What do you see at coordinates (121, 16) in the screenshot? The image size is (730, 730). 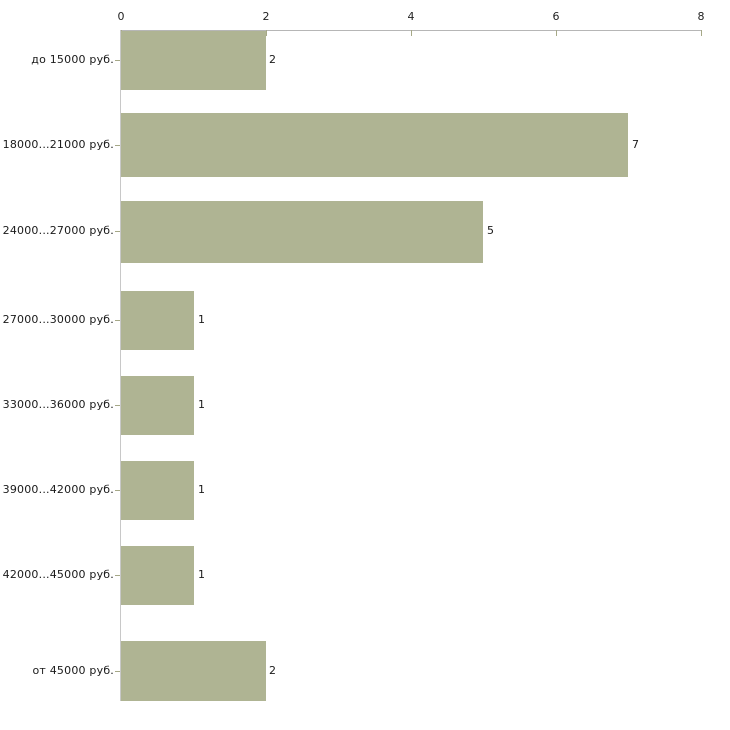 I see `x-tick-label-0: 0` at bounding box center [121, 16].